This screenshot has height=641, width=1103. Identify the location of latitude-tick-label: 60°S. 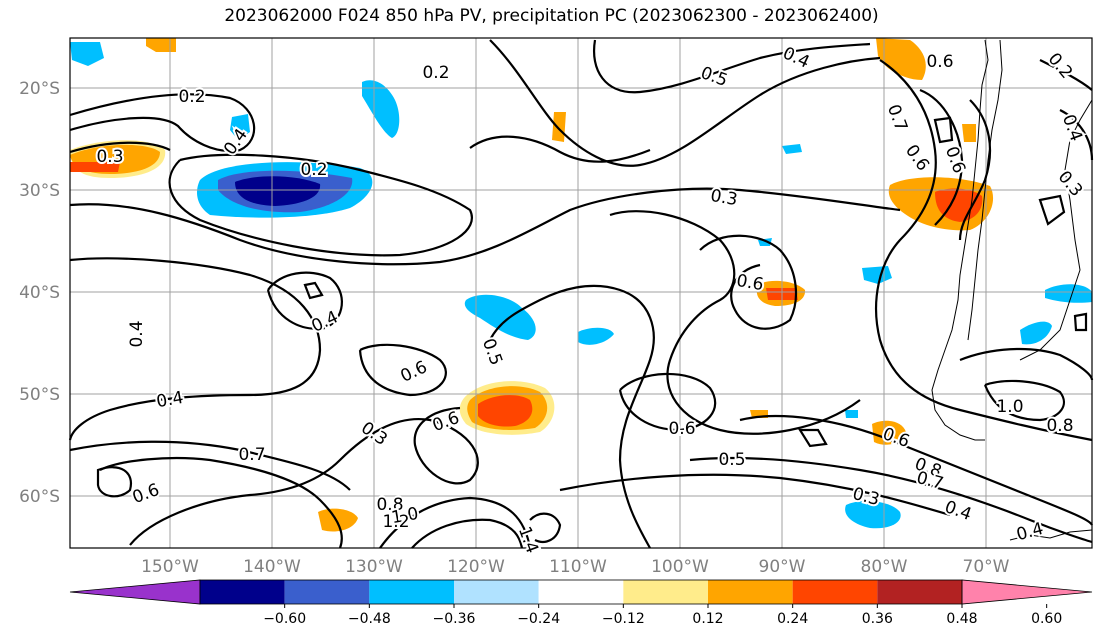
(39, 497).